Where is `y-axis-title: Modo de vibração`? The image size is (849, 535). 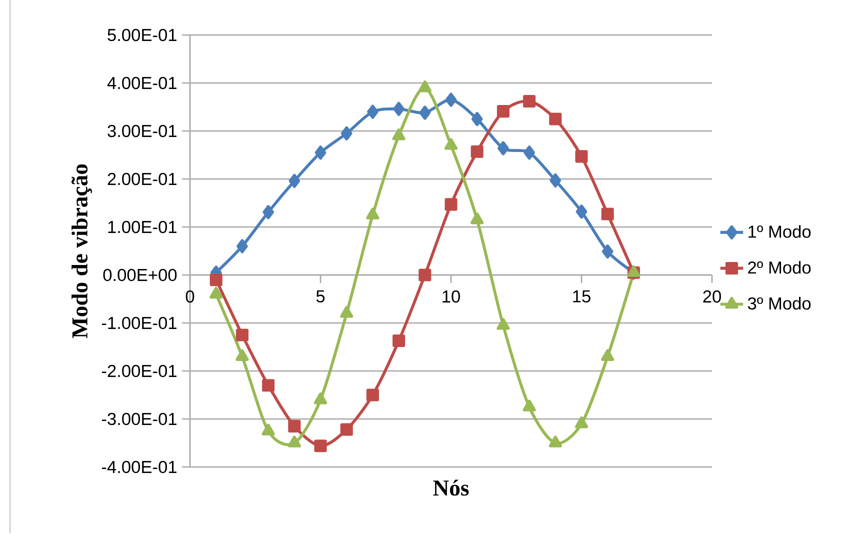
y-axis-title: Modo de vibração is located at coordinates (82, 251).